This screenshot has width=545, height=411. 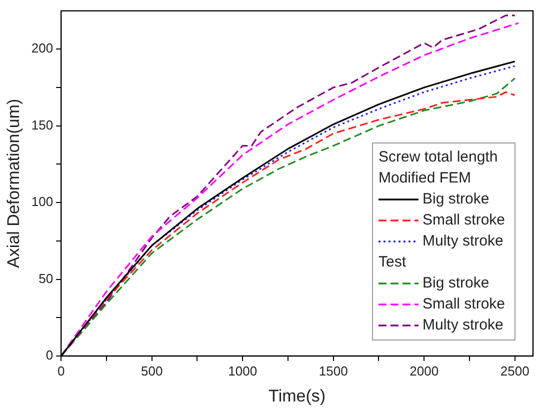 I want to click on legend-title: Screw total length, so click(x=438, y=157).